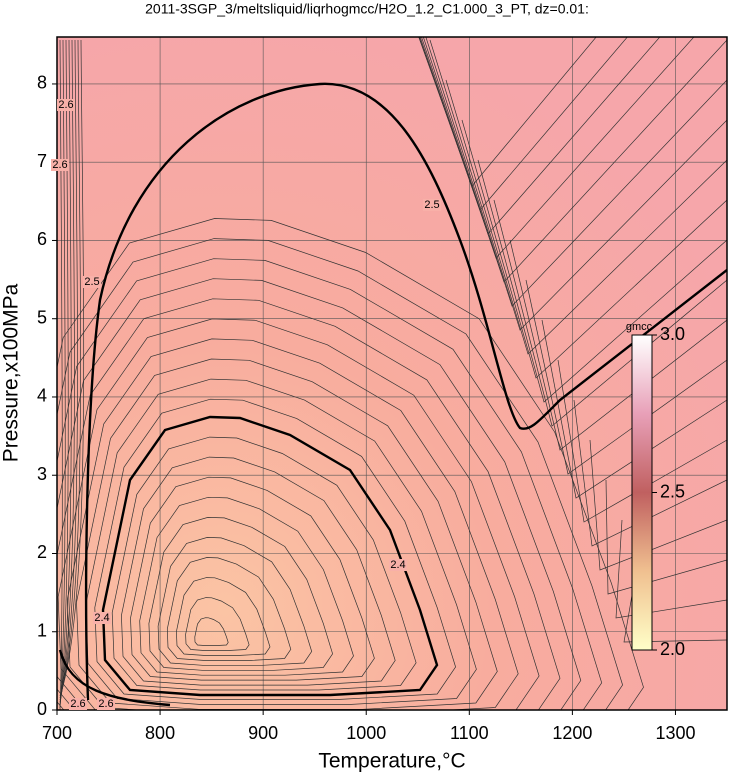 The width and height of the screenshot is (734, 776). Describe the element at coordinates (42, 396) in the screenshot. I see `y-tick-label: 4` at that location.